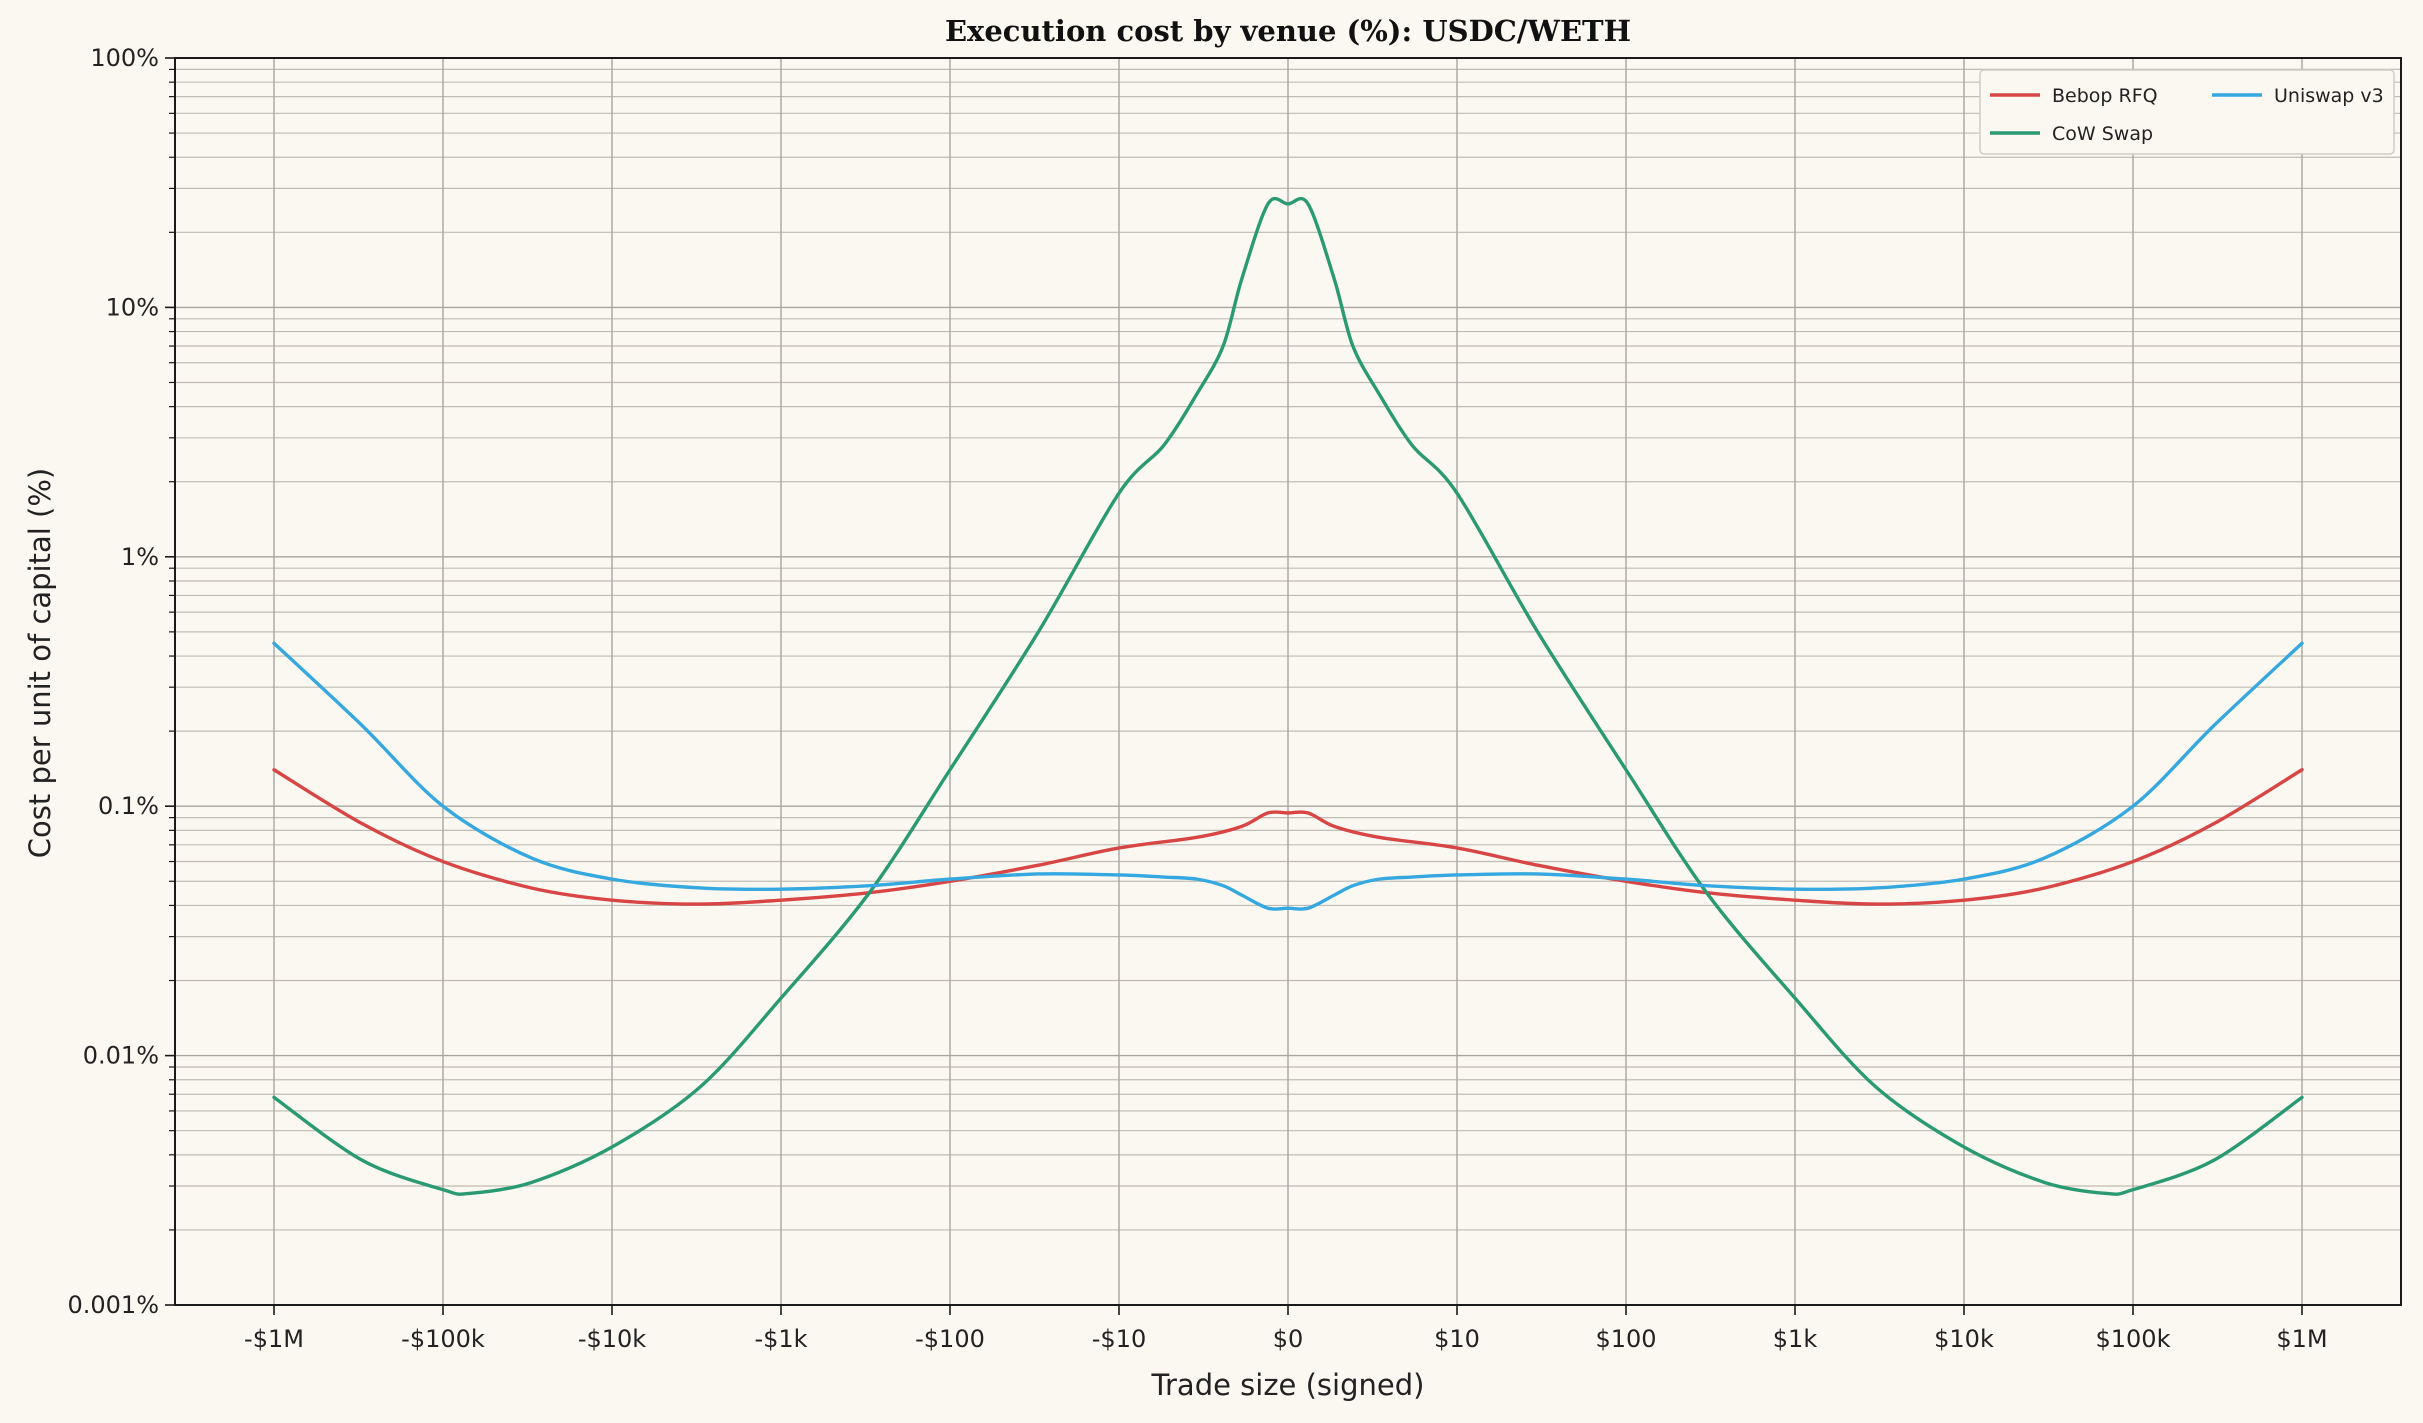 The width and height of the screenshot is (2423, 1423). What do you see at coordinates (124, 58) in the screenshot?
I see `y-tick-label: 100%` at bounding box center [124, 58].